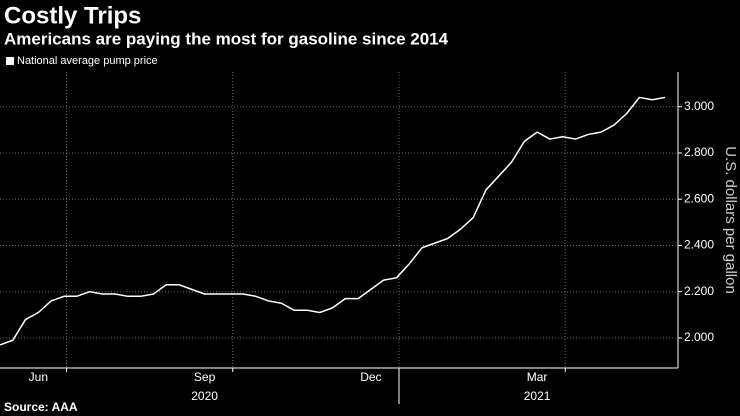 This screenshot has height=416, width=740. I want to click on x-tick-label: Mar, so click(537, 377).